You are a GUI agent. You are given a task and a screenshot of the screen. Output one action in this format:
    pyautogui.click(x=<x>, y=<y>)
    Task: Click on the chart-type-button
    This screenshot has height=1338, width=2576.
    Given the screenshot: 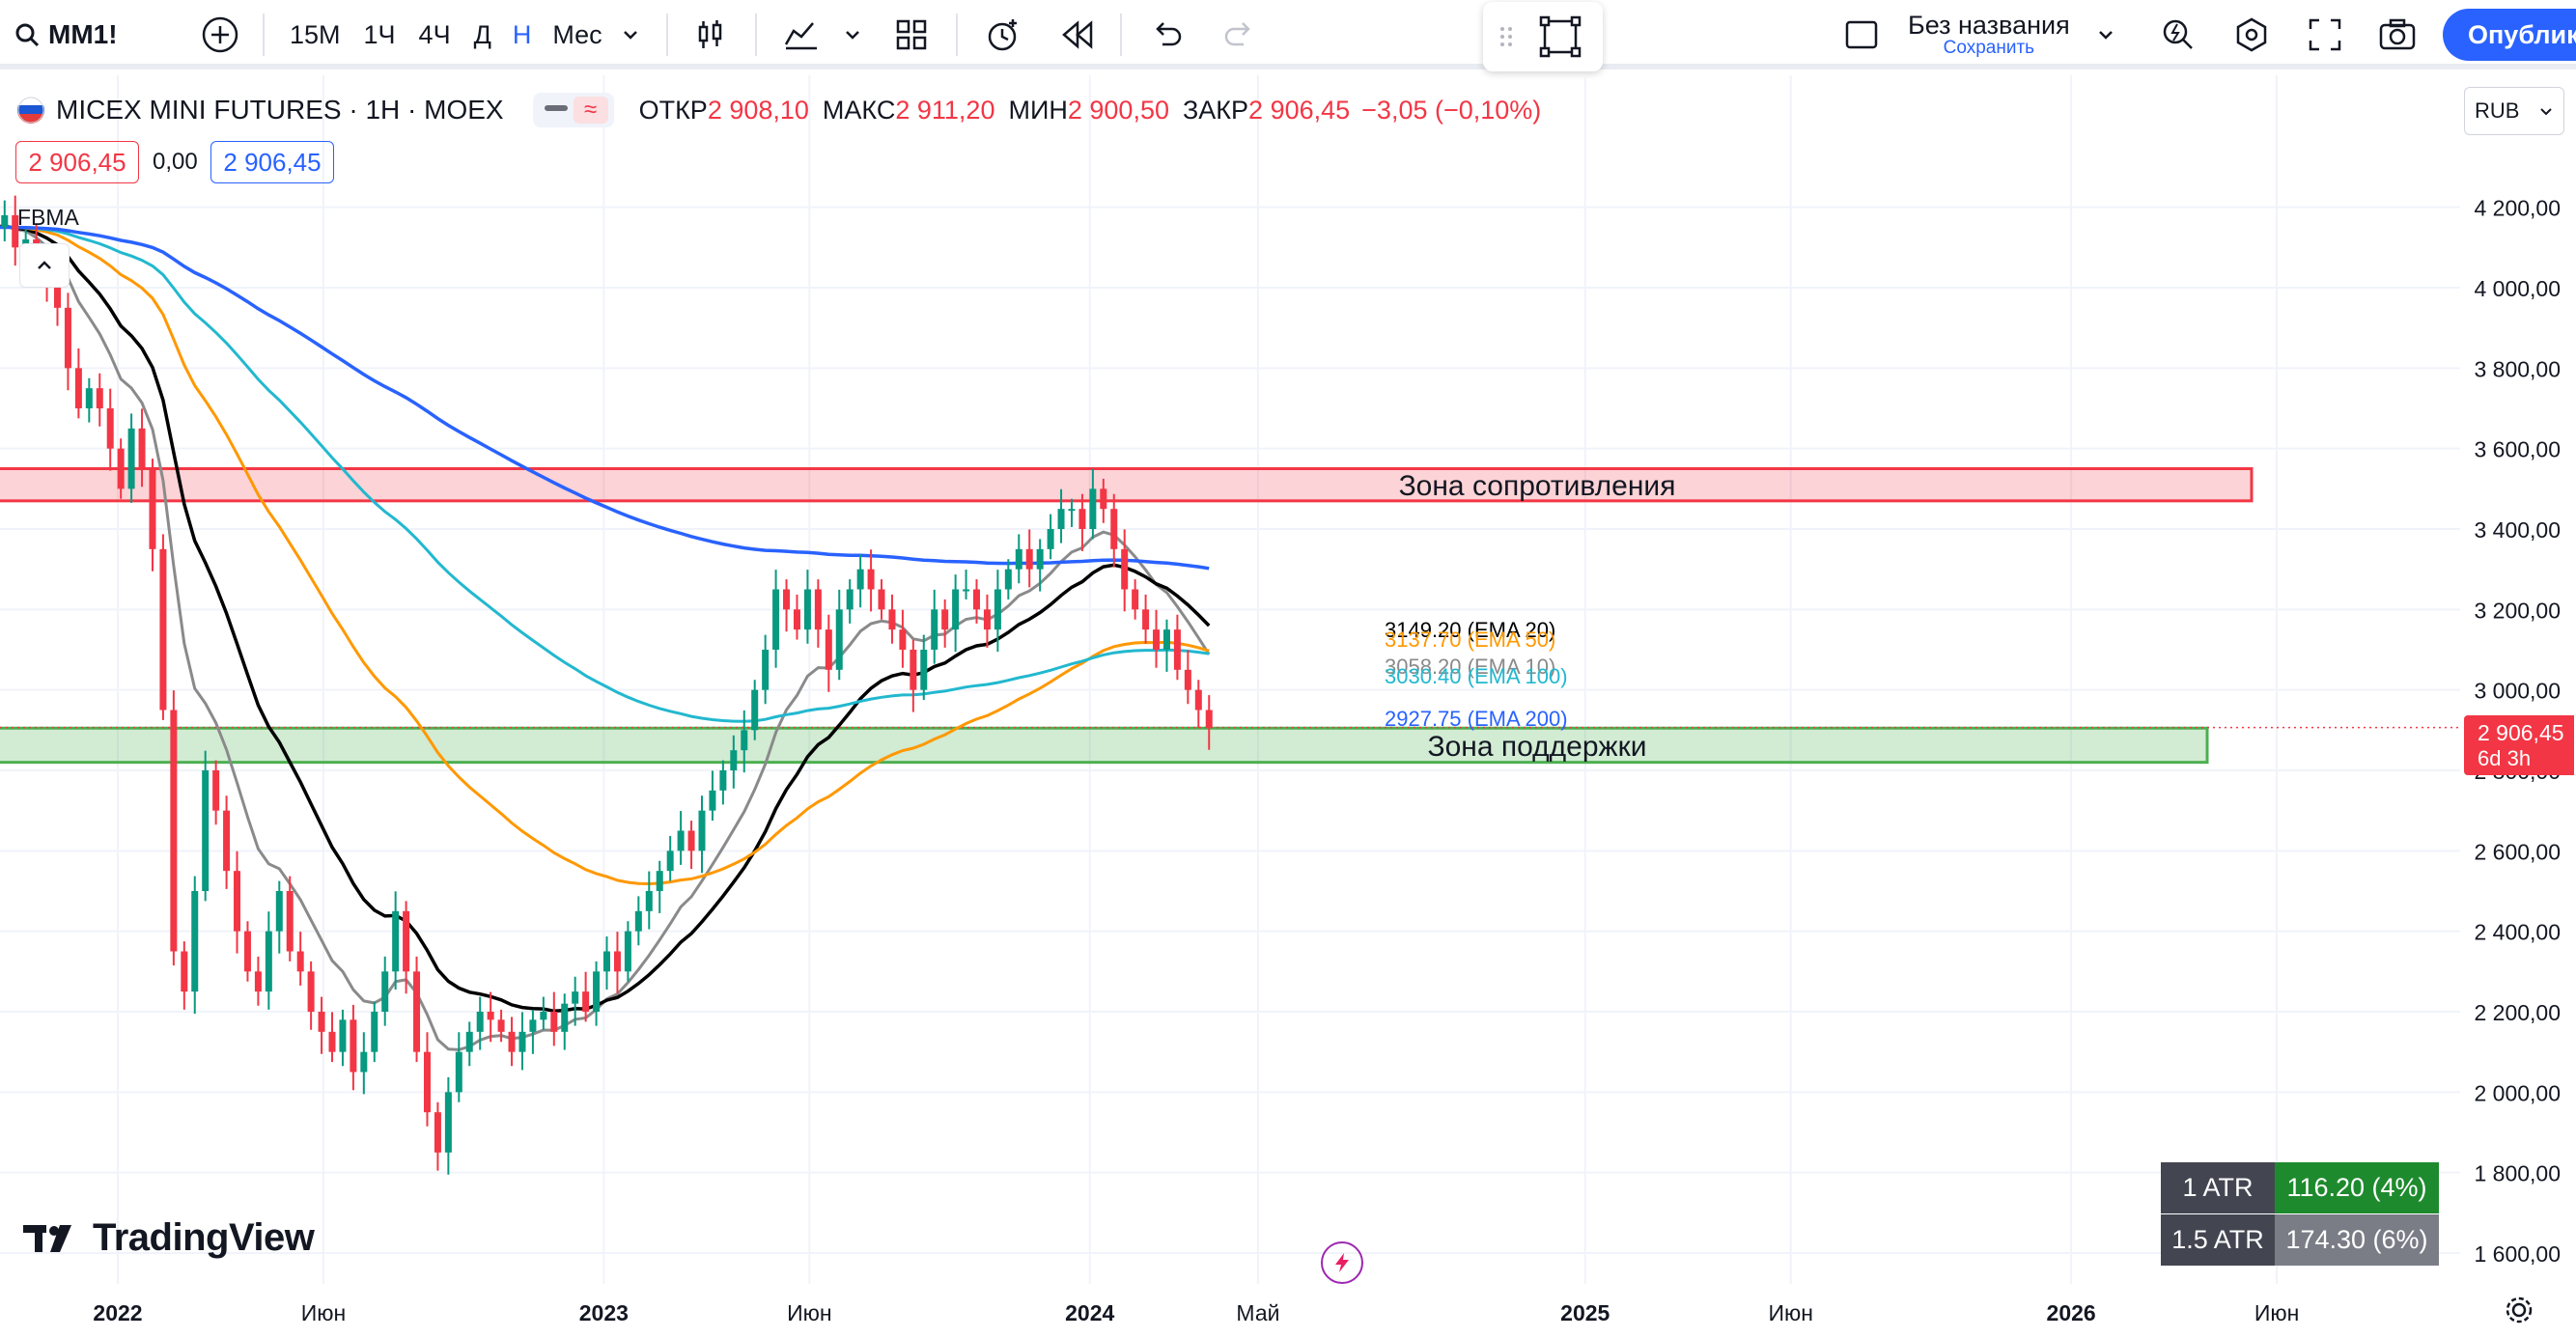 What is the action you would take?
    pyautogui.click(x=711, y=35)
    